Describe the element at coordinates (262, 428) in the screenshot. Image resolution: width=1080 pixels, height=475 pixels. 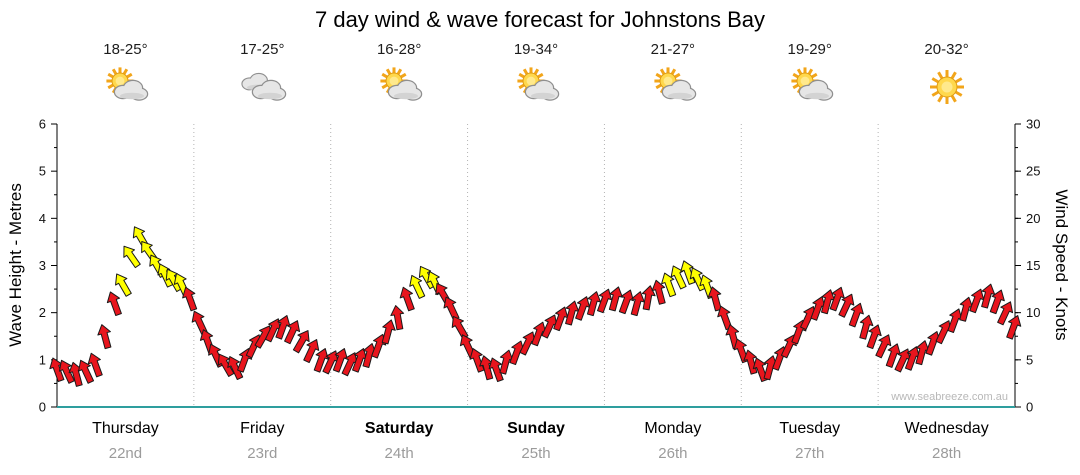
I see `day-name: Friday` at that location.